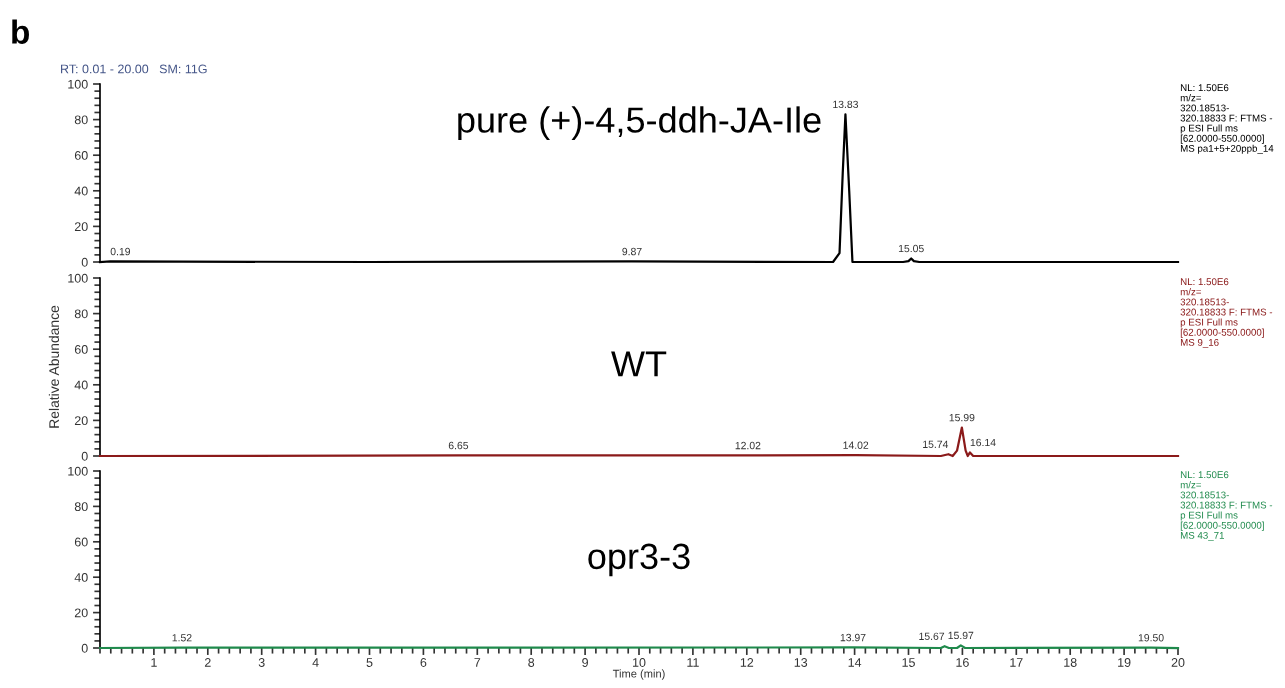 The width and height of the screenshot is (1285, 688). What do you see at coordinates (693, 662) in the screenshot?
I see `x-tick-label: 11` at bounding box center [693, 662].